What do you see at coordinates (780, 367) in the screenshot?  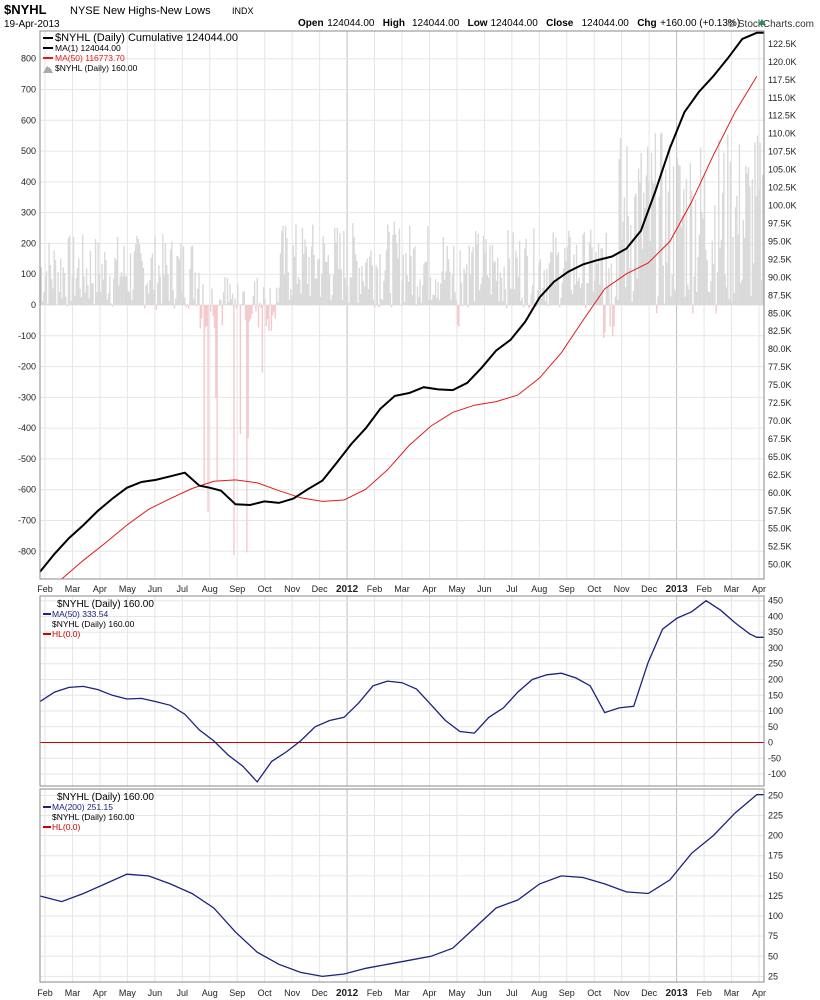 I see `right-tick-label: 77.5K` at bounding box center [780, 367].